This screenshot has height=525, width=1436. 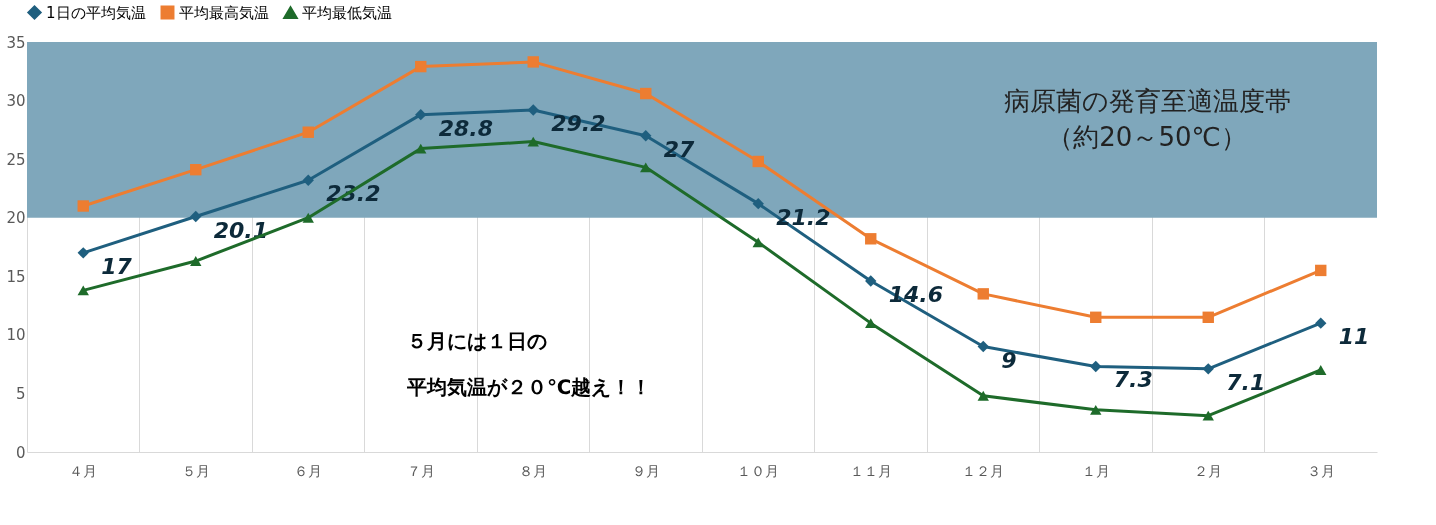 I want to click on y-tick-label: 5, so click(x=20, y=393).